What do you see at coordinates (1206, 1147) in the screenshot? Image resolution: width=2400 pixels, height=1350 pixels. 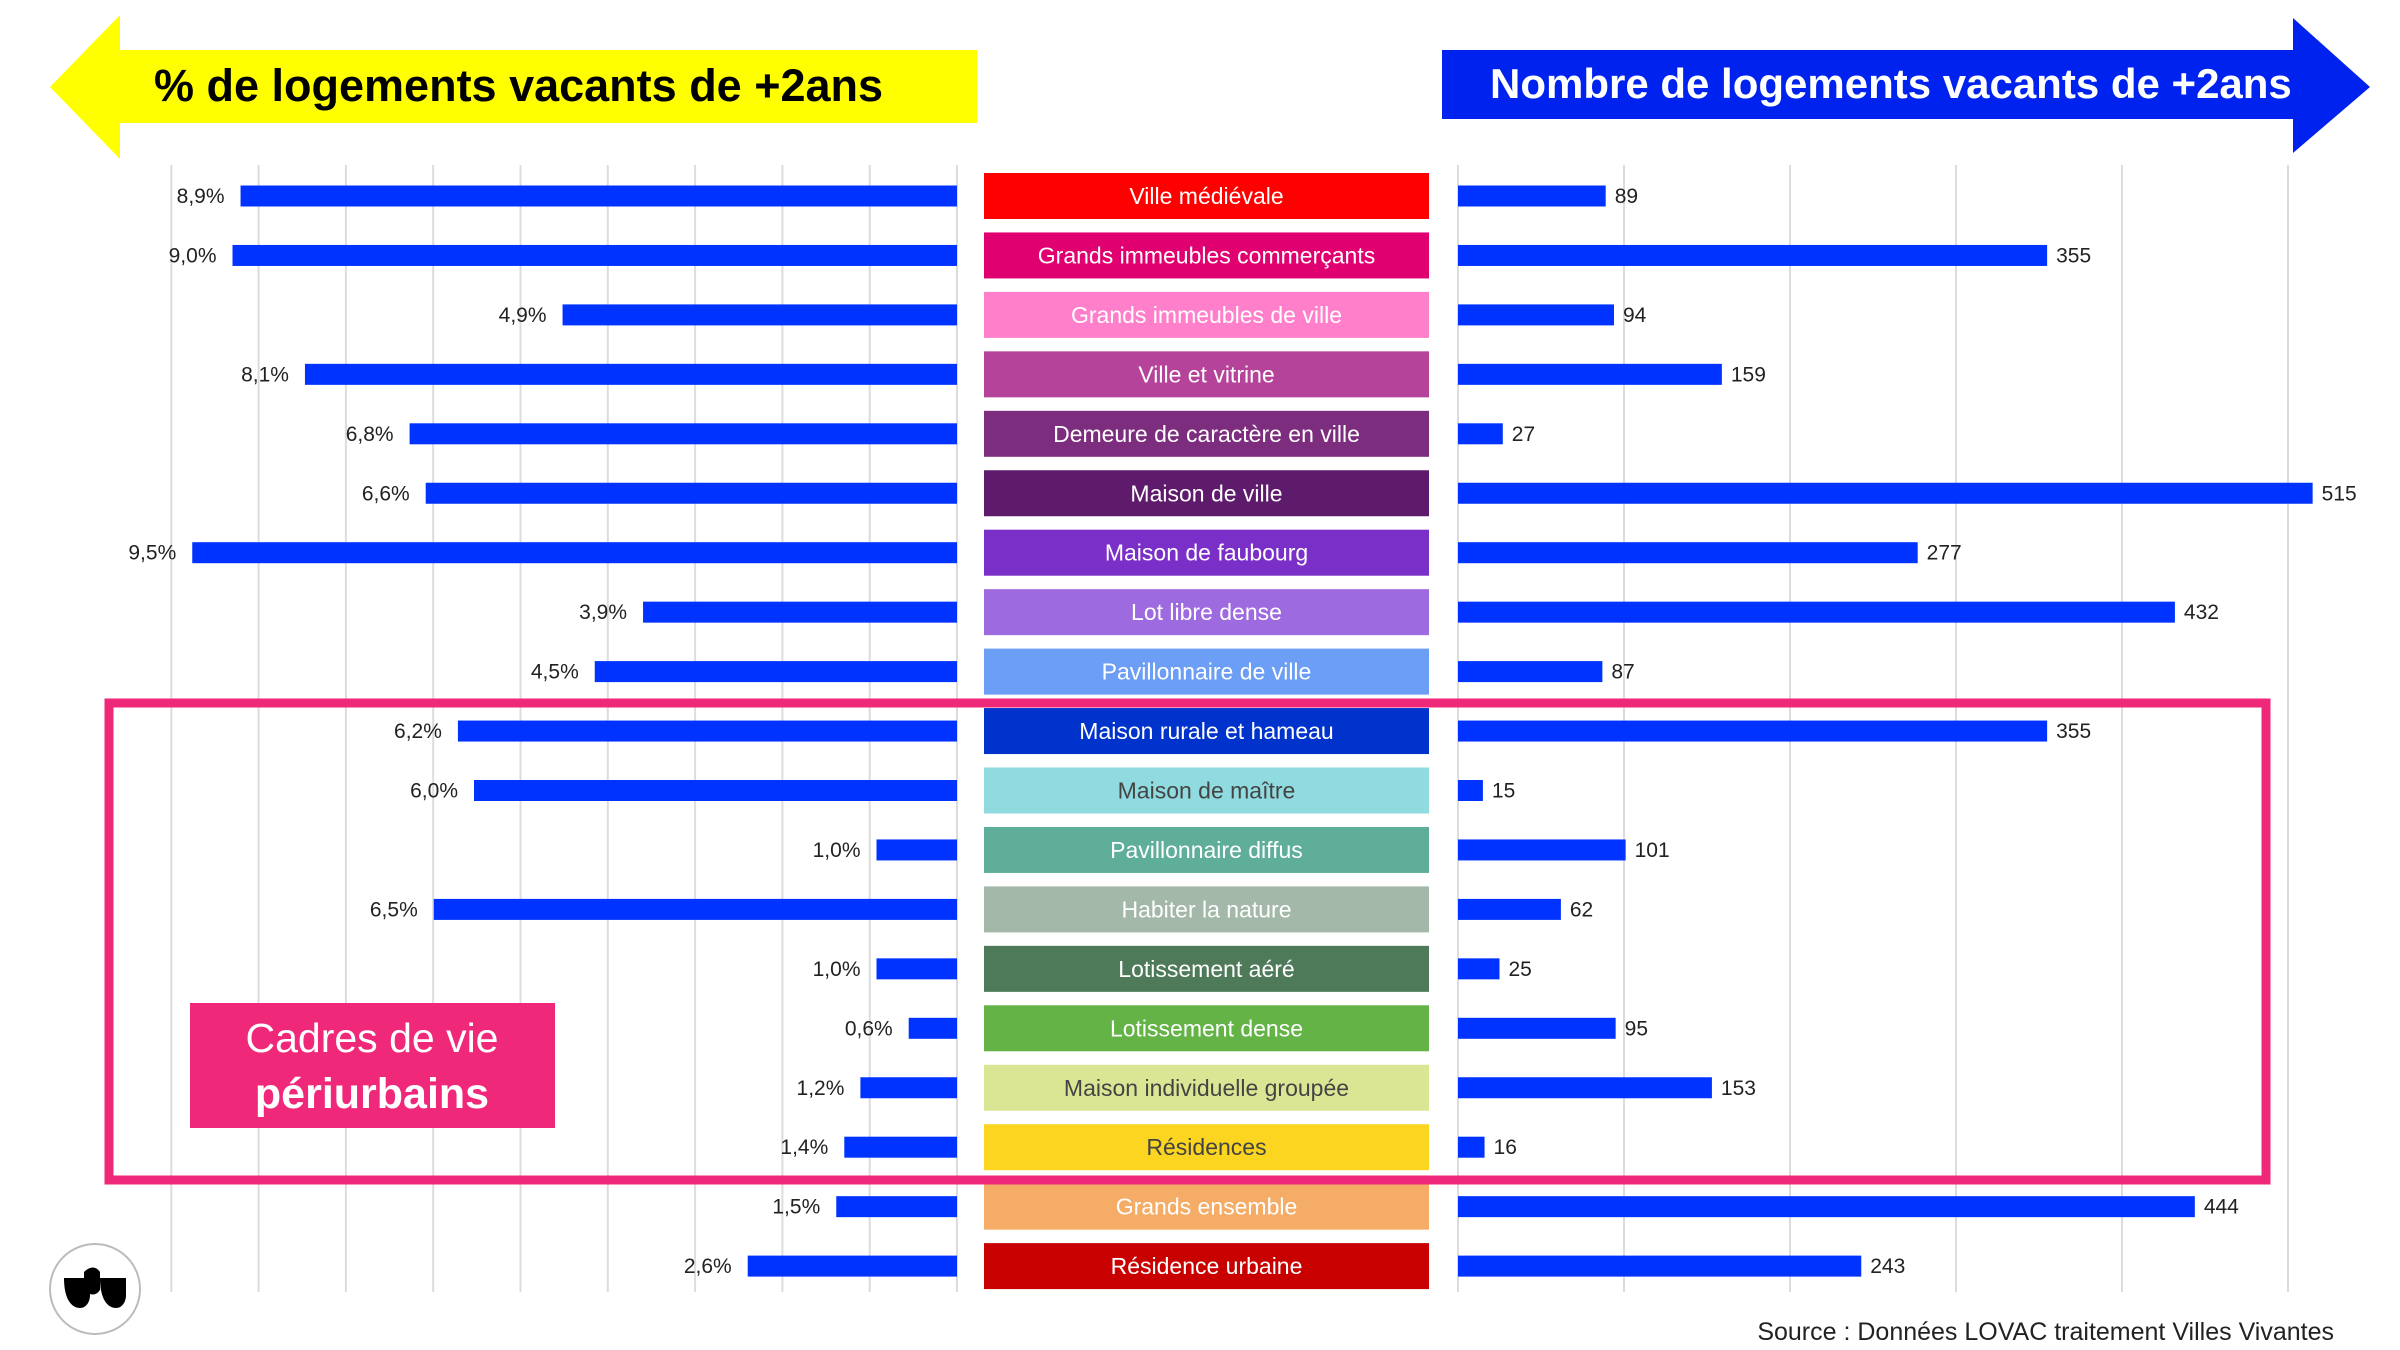 I see `category-label: Résidences` at bounding box center [1206, 1147].